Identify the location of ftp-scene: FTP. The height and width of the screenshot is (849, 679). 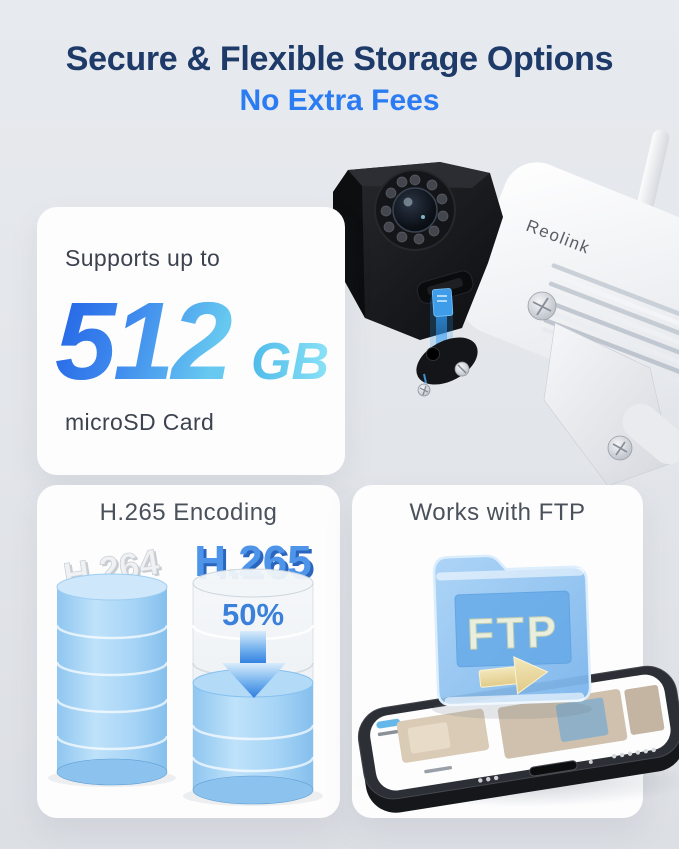
(514, 683).